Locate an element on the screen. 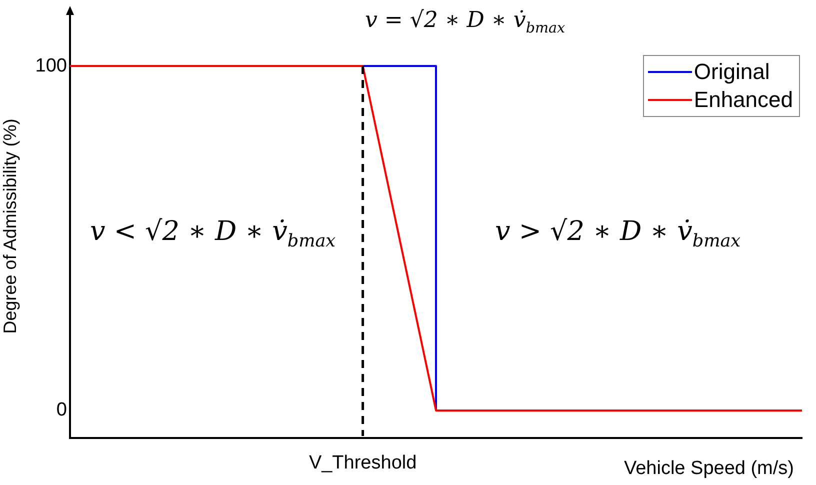 The image size is (816, 485). y-tick-label: 0 is located at coordinates (61, 410).